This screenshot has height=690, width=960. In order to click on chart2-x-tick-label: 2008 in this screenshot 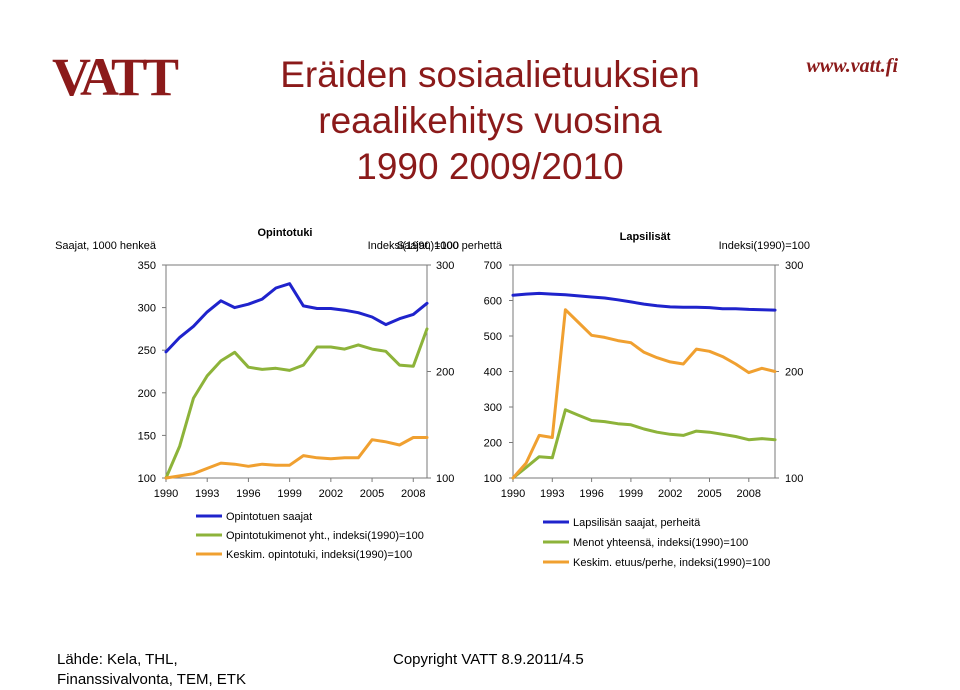, I will do `click(749, 494)`.